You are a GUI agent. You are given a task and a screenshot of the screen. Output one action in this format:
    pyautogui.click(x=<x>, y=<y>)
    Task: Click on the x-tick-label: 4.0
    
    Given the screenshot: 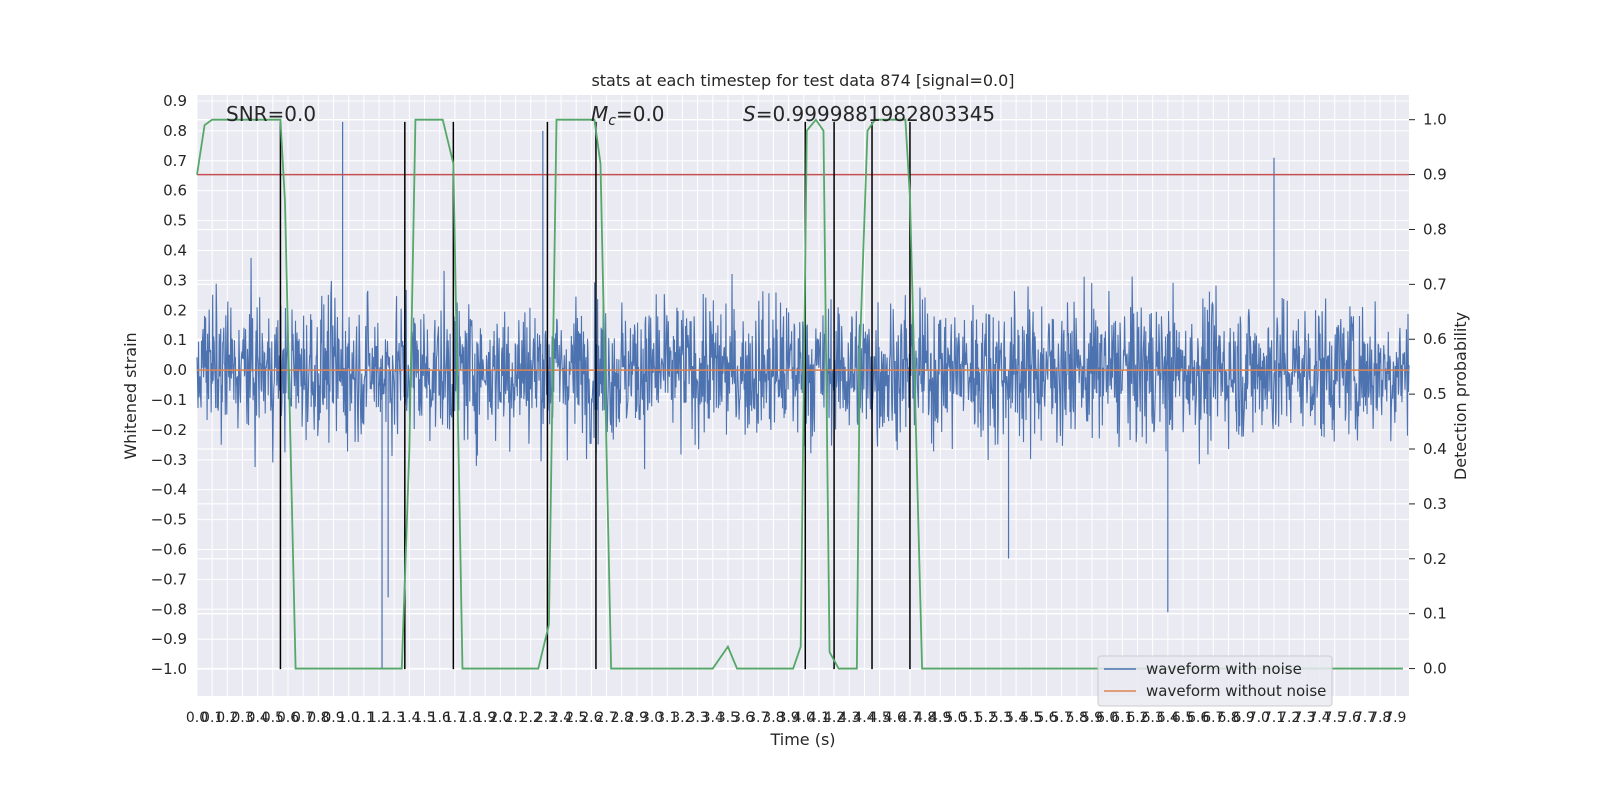 What is the action you would take?
    pyautogui.click(x=804, y=718)
    